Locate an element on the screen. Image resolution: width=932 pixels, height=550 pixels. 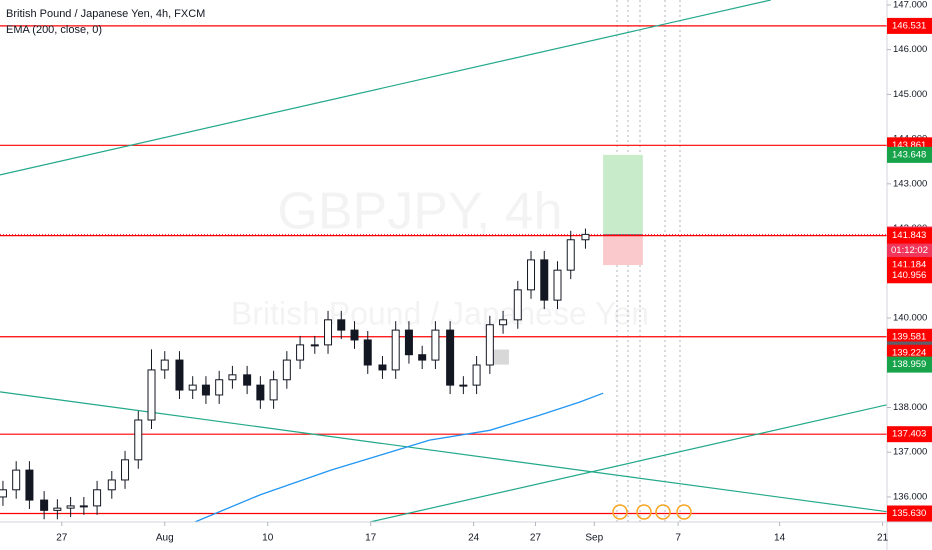
x-tick-label: 24 is located at coordinates (474, 538).